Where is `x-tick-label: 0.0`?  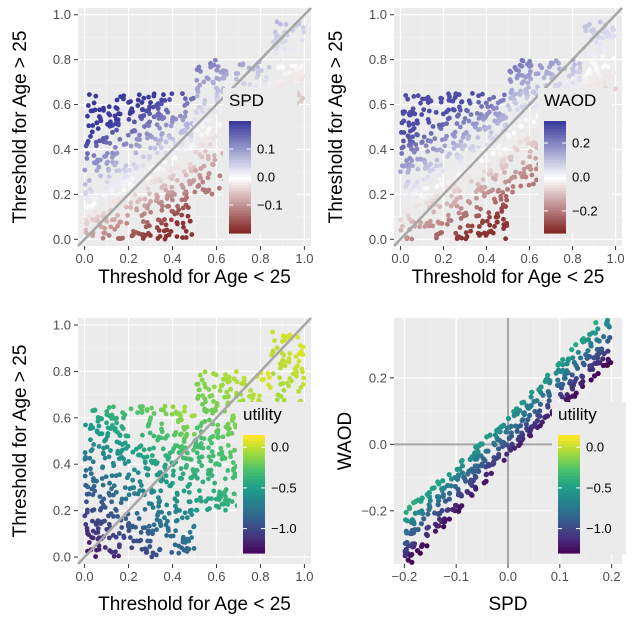 x-tick-label: 0.0 is located at coordinates (85, 258).